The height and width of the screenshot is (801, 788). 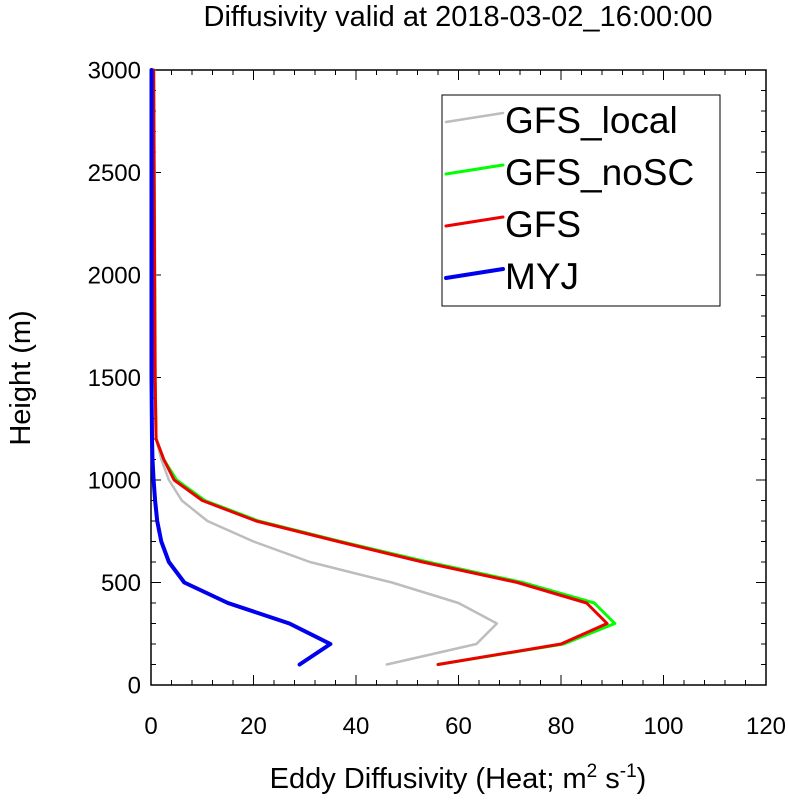 I want to click on legend-swatch-gfs-nosc, so click(x=474, y=169).